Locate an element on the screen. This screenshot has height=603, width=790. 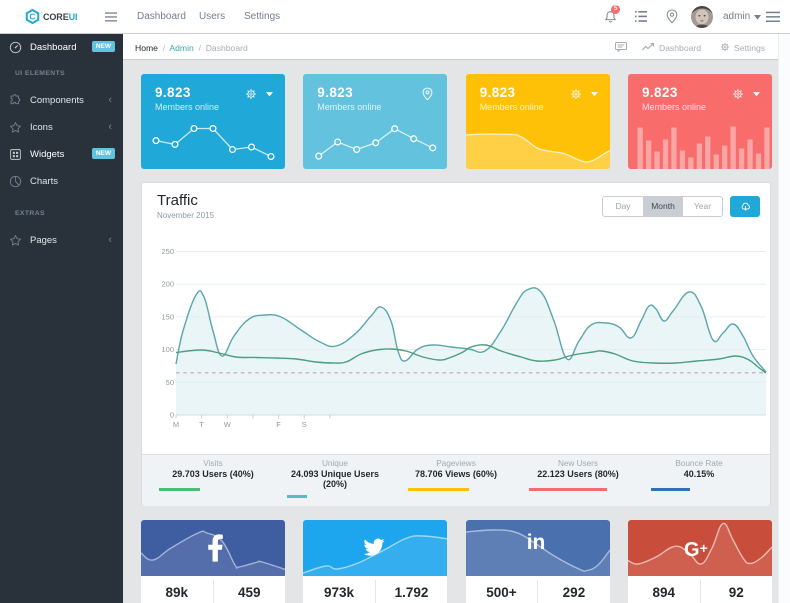
svg-text: S is located at coordinates (304, 424).